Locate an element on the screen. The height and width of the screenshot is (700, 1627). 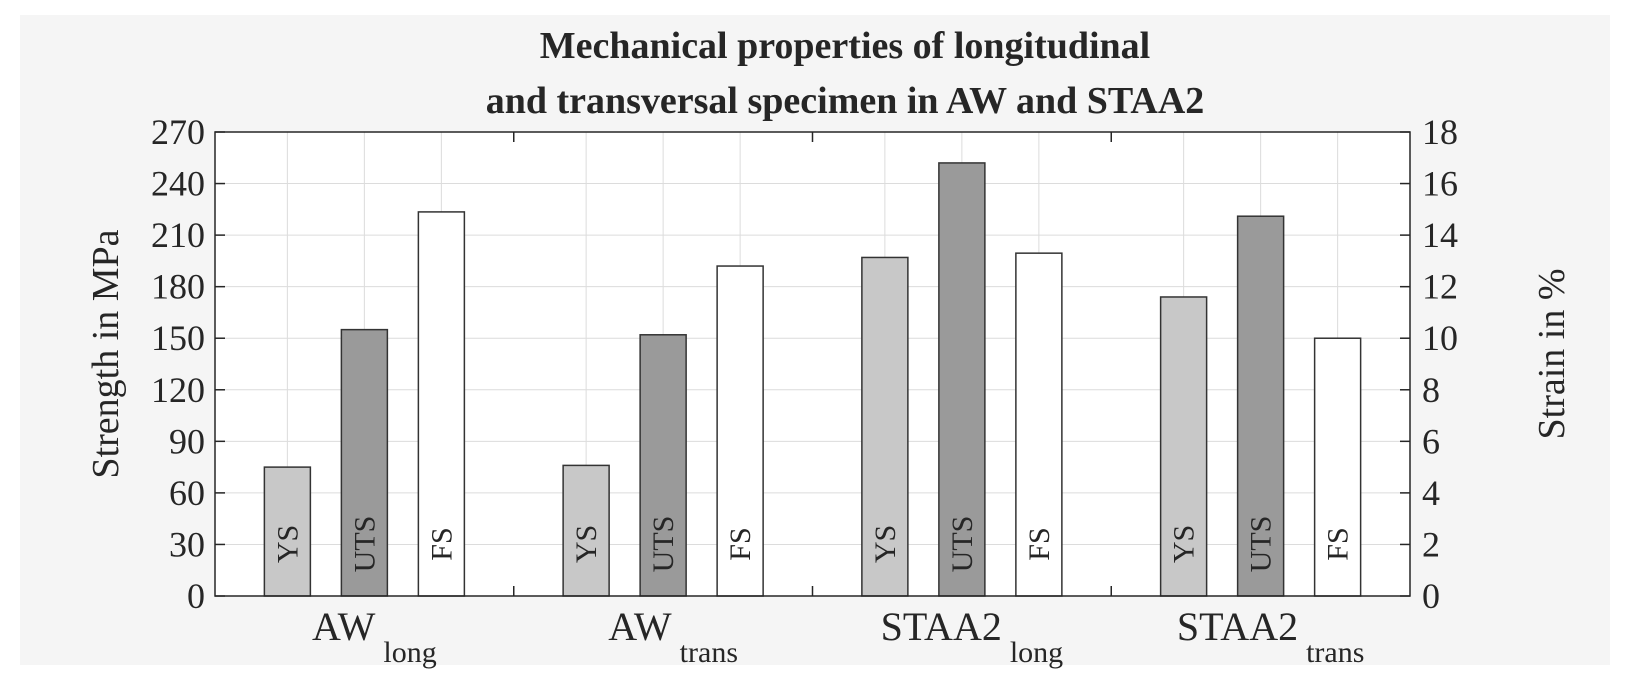
y-tick-label: 270 is located at coordinates (178, 132).